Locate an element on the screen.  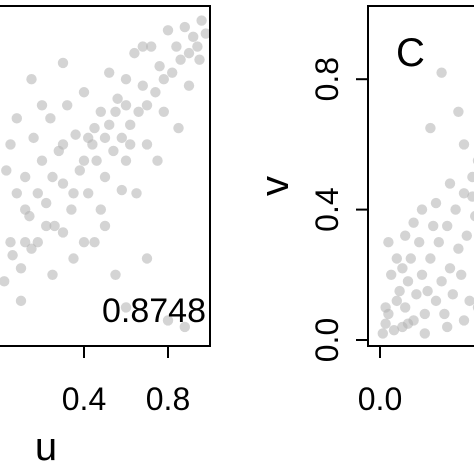
x-axis-left: 0.4 0.8 is located at coordinates (126, 381).